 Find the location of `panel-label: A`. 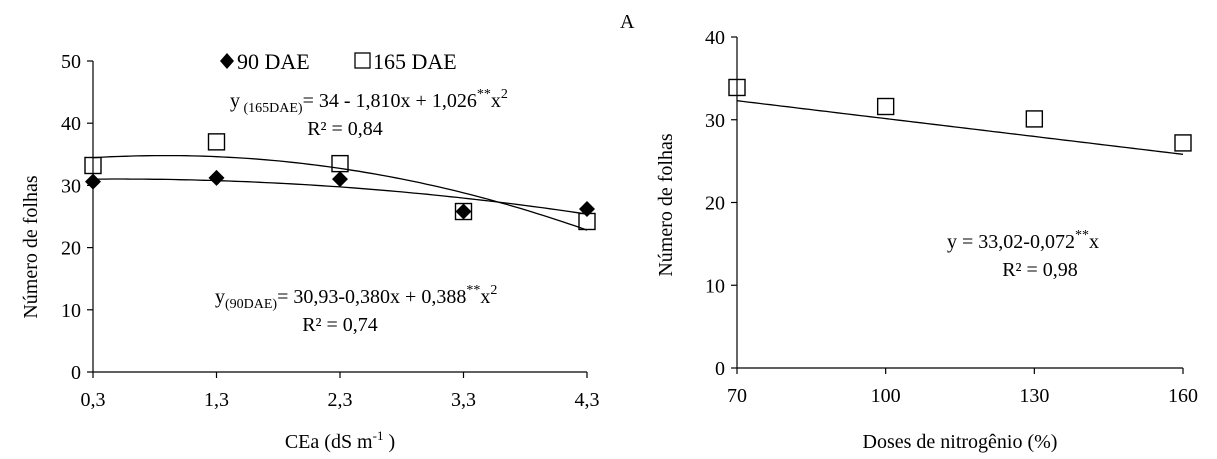

panel-label: A is located at coordinates (627, 22).